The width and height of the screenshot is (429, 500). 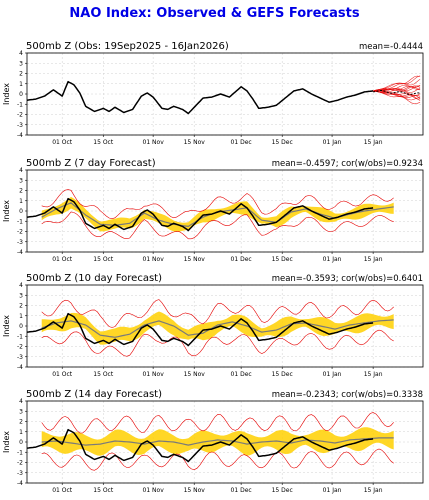 I want to click on panel-title: 500mb Z (10 day Forecast), so click(x=94, y=278).